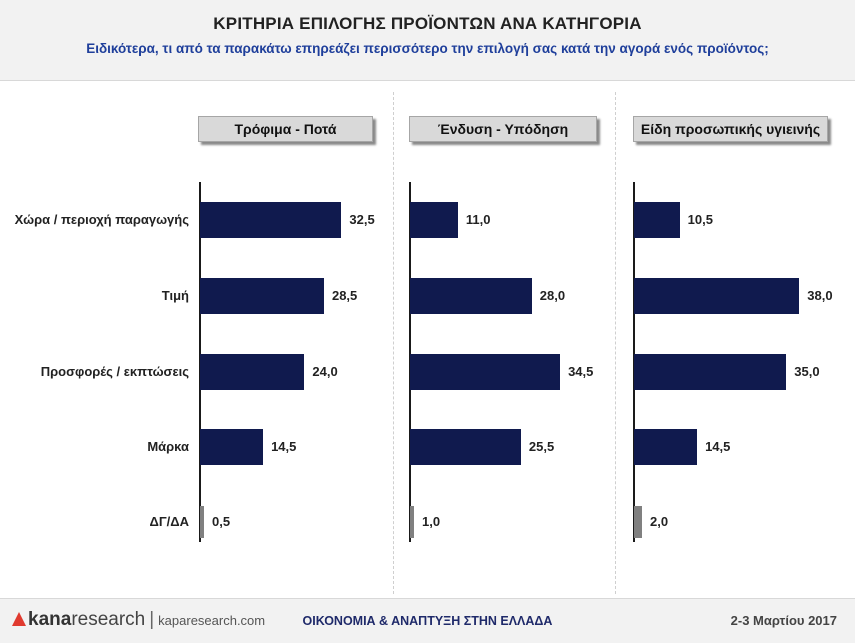 This screenshot has width=855, height=643. I want to click on category-label: Χώρα / περιοχή παραγωγής, so click(101, 219).